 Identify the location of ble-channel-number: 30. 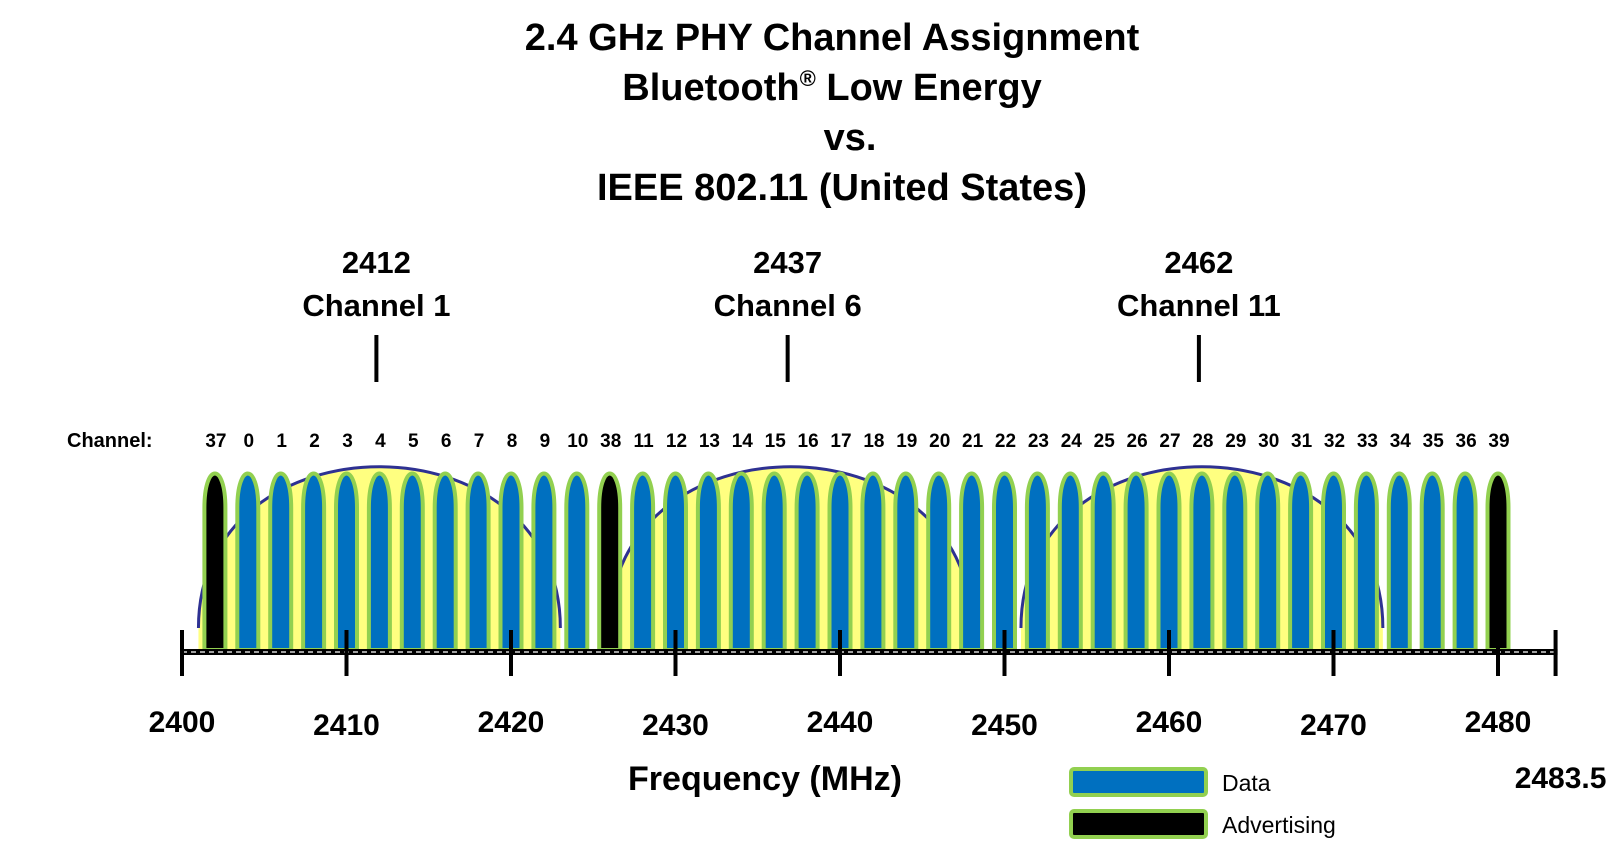
(1268, 441).